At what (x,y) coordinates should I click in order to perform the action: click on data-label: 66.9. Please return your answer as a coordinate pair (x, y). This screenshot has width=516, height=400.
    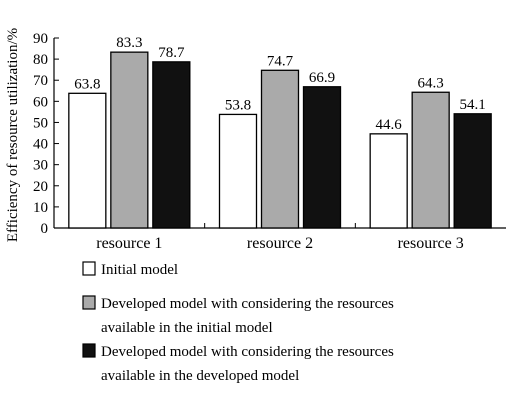
    Looking at the image, I should click on (322, 78).